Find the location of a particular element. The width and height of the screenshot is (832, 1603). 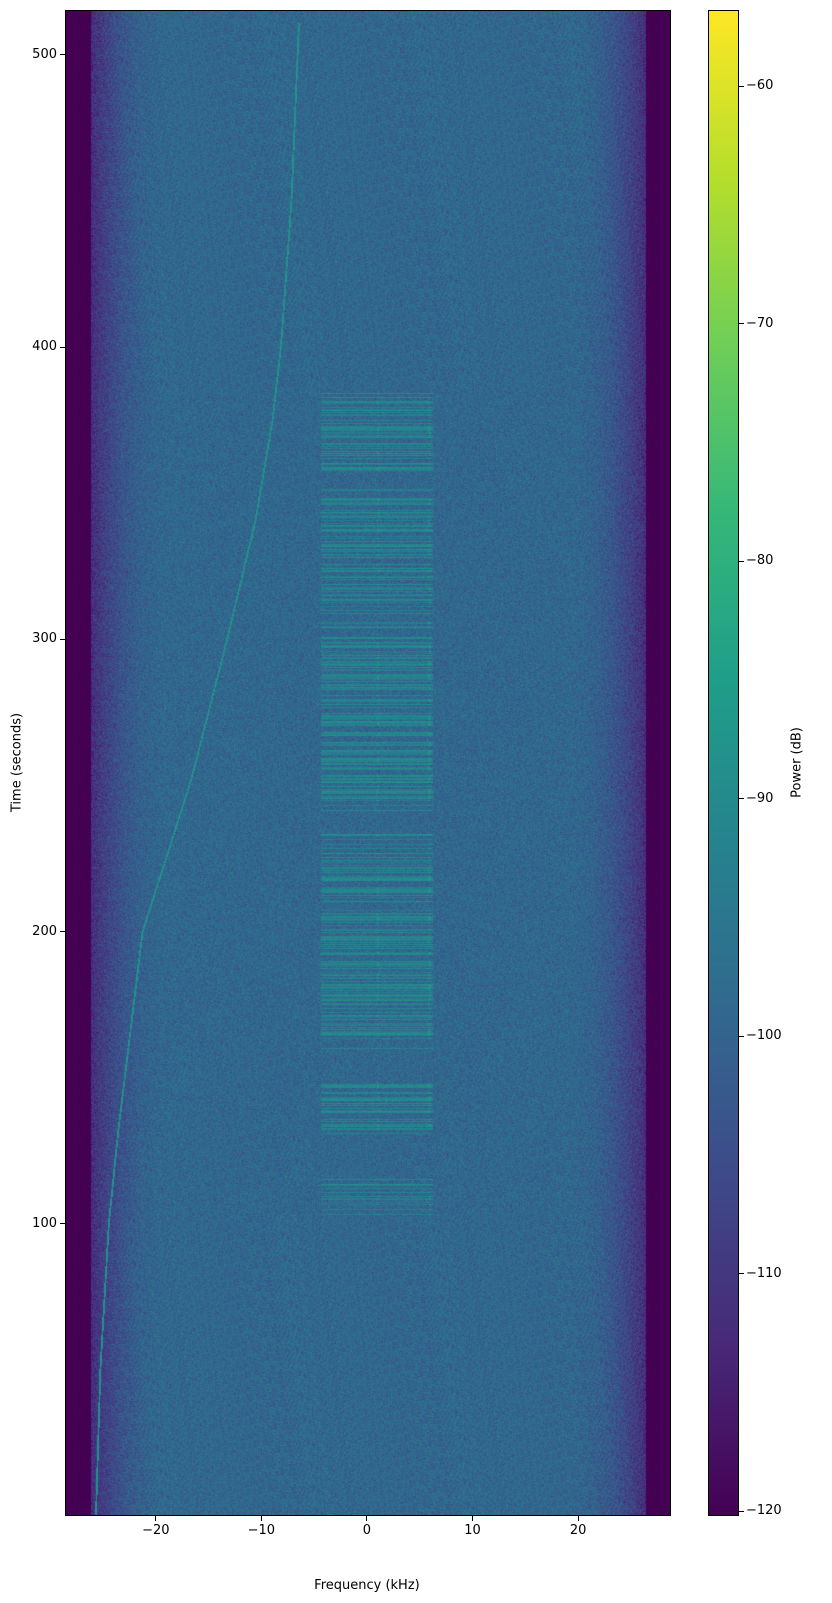

y-tick-label: 200 is located at coordinates (44, 931).